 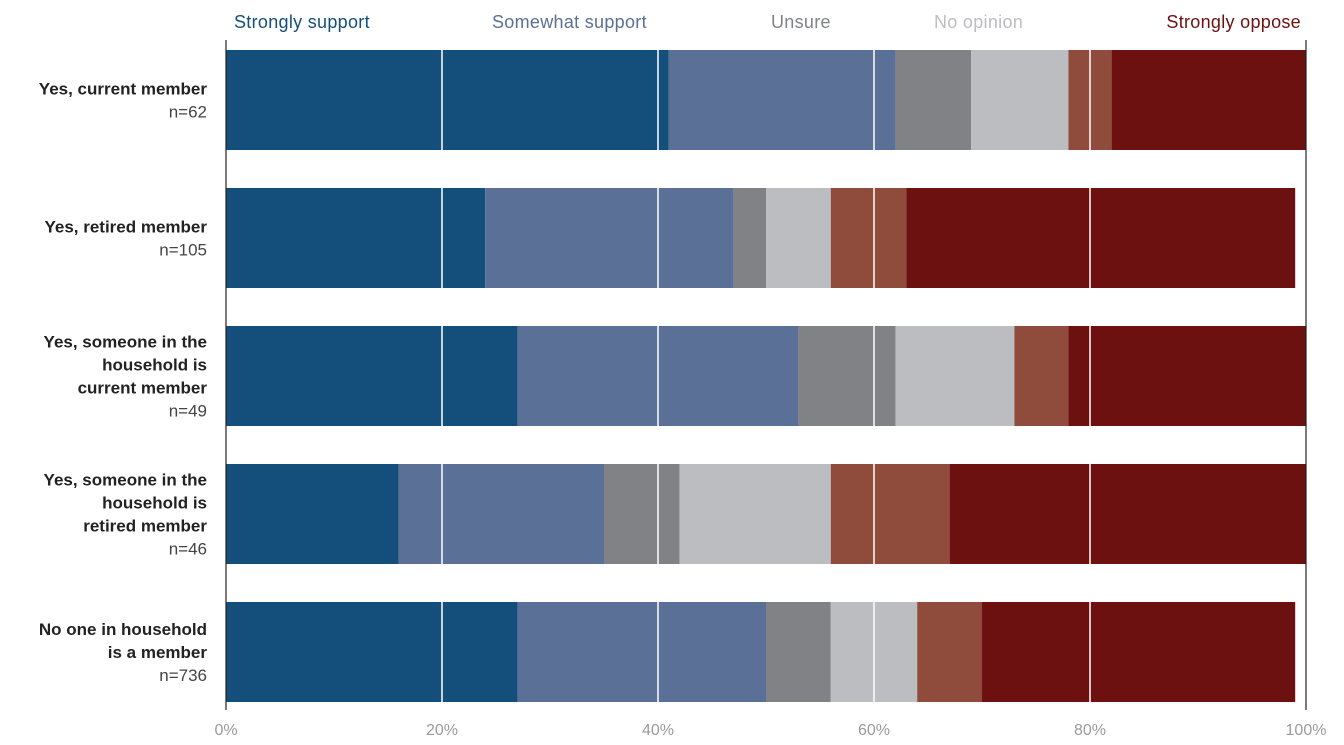 What do you see at coordinates (874, 730) in the screenshot?
I see `x-tick-label: 60%` at bounding box center [874, 730].